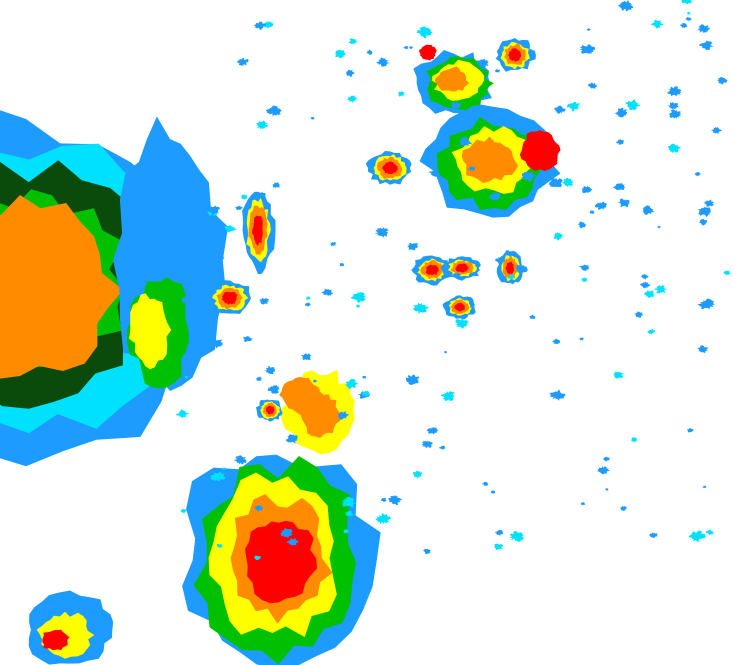  I want to click on northeast-red-echo, so click(540, 151).